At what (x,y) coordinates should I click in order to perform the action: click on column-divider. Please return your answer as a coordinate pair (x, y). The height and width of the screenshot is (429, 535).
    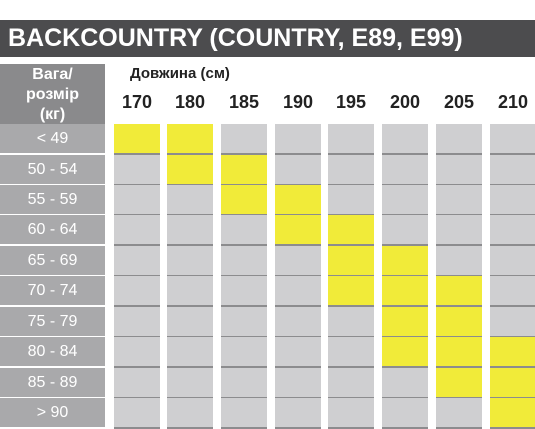
    Looking at the image, I should click on (106, 244).